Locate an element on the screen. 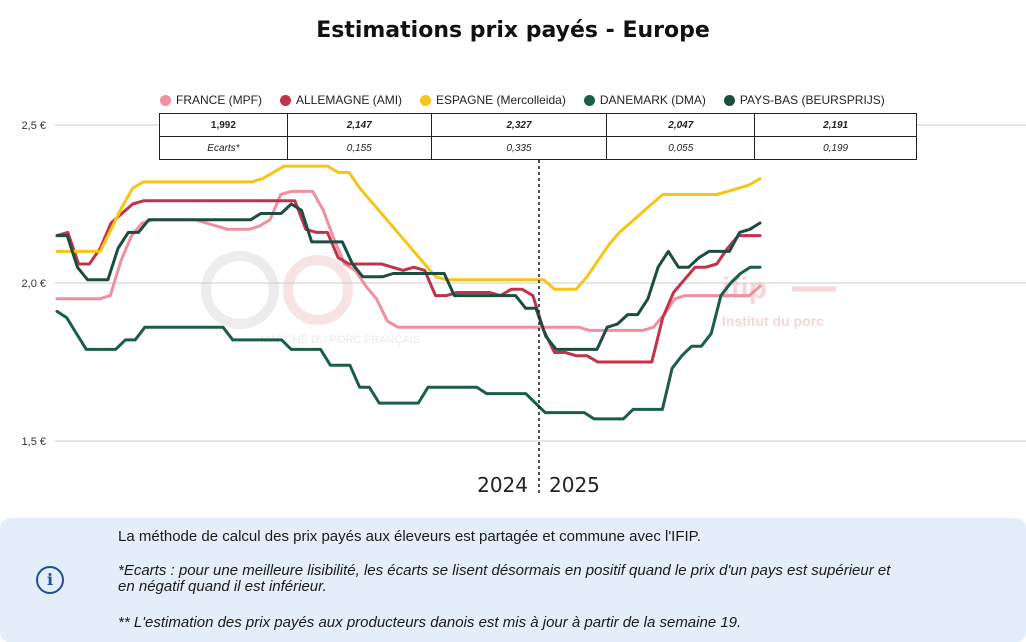  year-label-2024: 2024 is located at coordinates (502, 485).